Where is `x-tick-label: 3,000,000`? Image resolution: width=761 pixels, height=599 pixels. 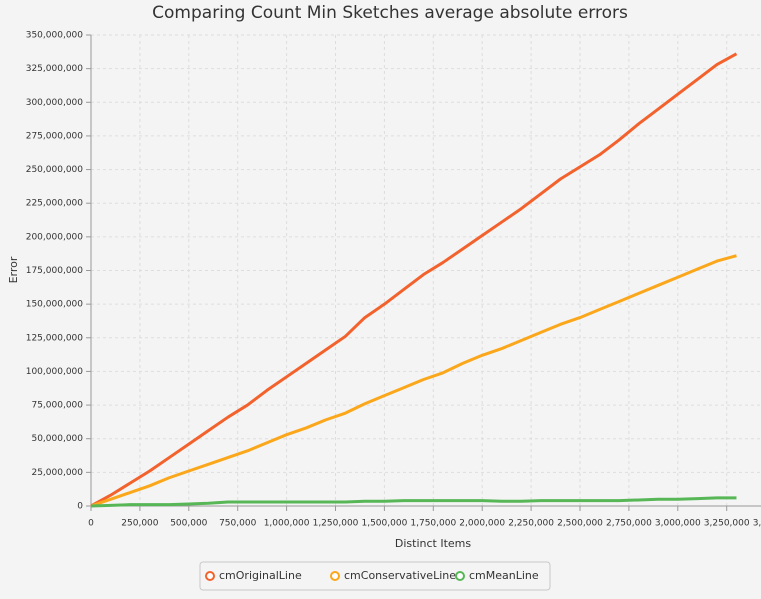
x-tick-label: 3,000,000 is located at coordinates (678, 524).